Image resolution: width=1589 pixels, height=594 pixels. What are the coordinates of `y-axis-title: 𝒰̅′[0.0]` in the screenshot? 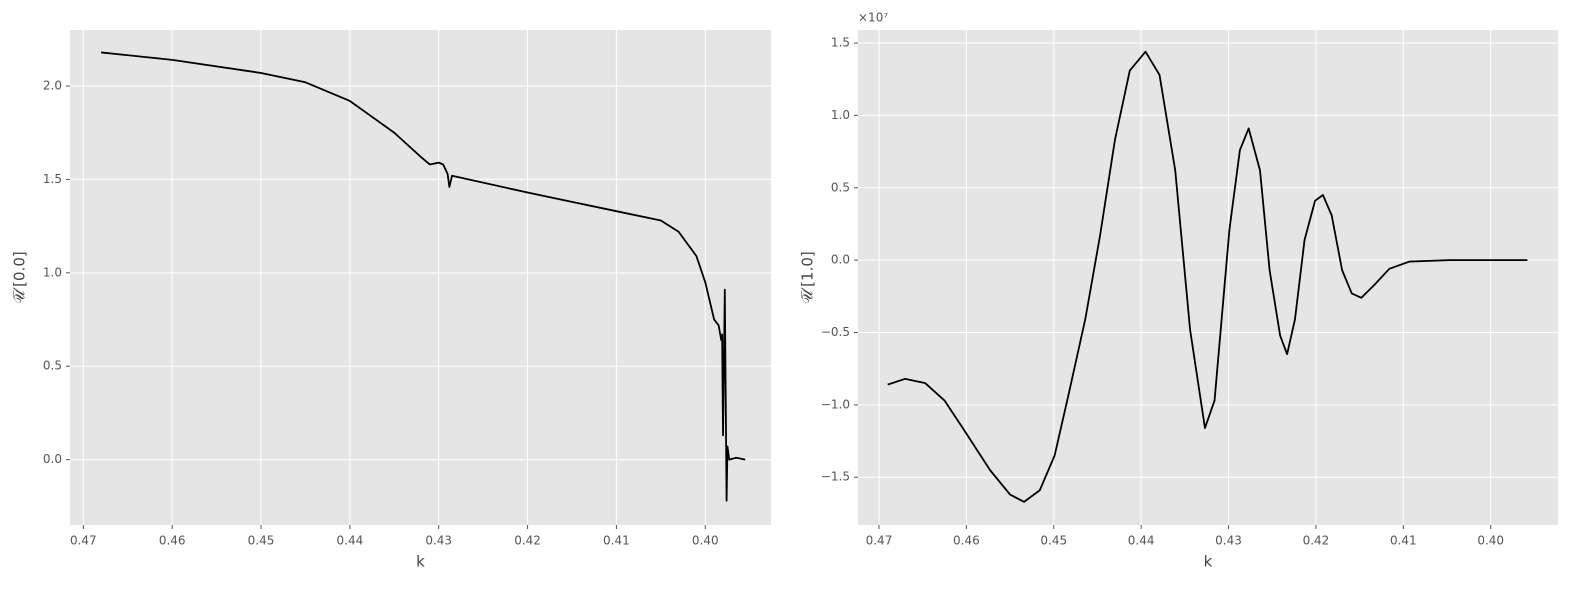 It's located at (20, 277).